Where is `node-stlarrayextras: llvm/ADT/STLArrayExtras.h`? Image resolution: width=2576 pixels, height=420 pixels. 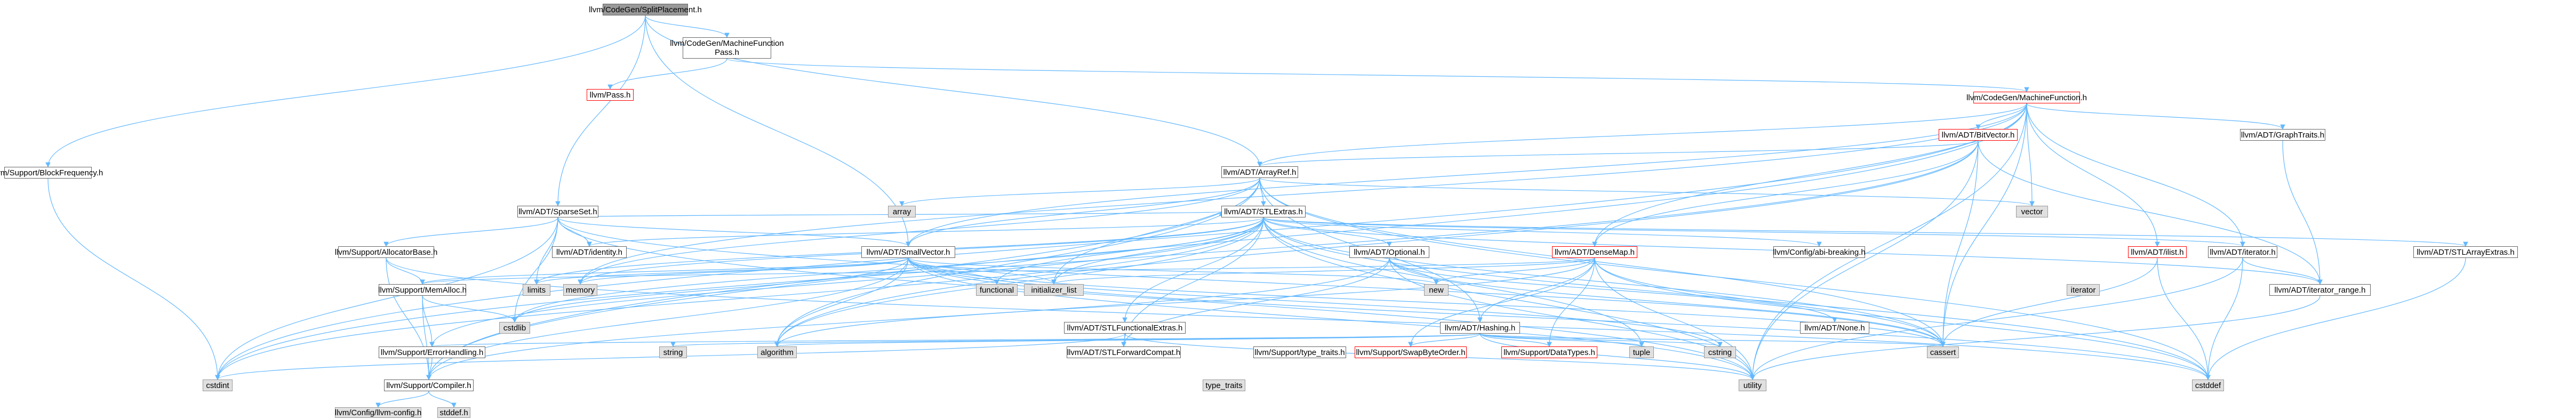 node-stlarrayextras: llvm/ADT/STLArrayExtras.h is located at coordinates (2465, 252).